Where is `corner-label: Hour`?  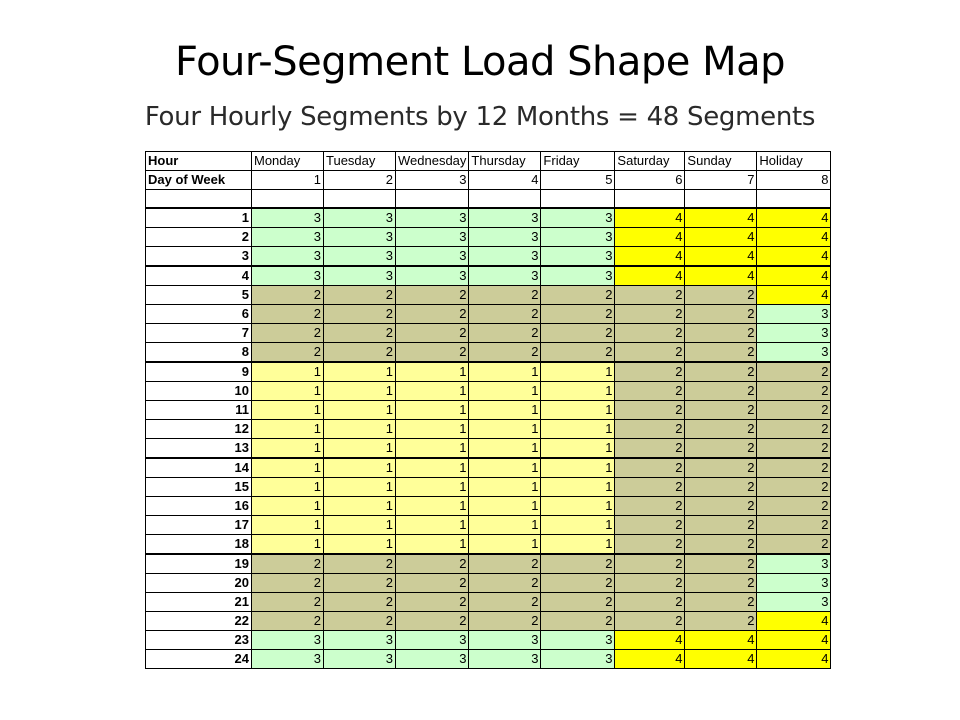 corner-label: Hour is located at coordinates (198, 161).